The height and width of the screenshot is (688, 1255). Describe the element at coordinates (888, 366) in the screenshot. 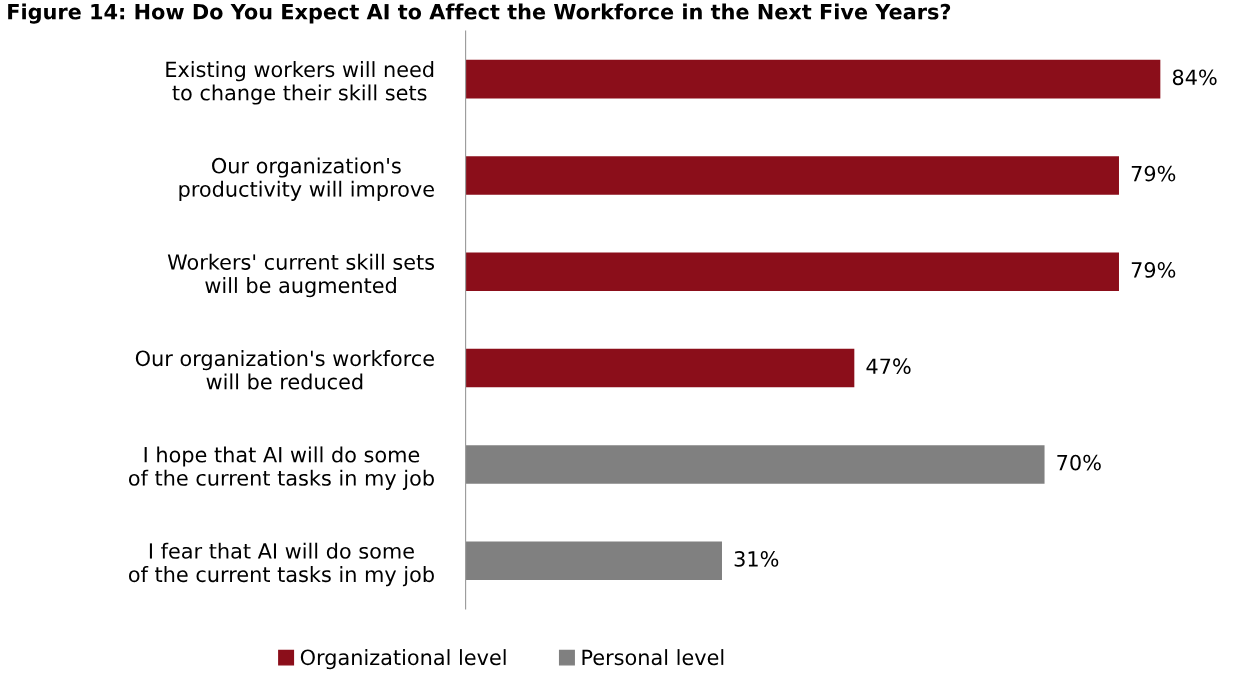

I see `data-label: 47%` at that location.